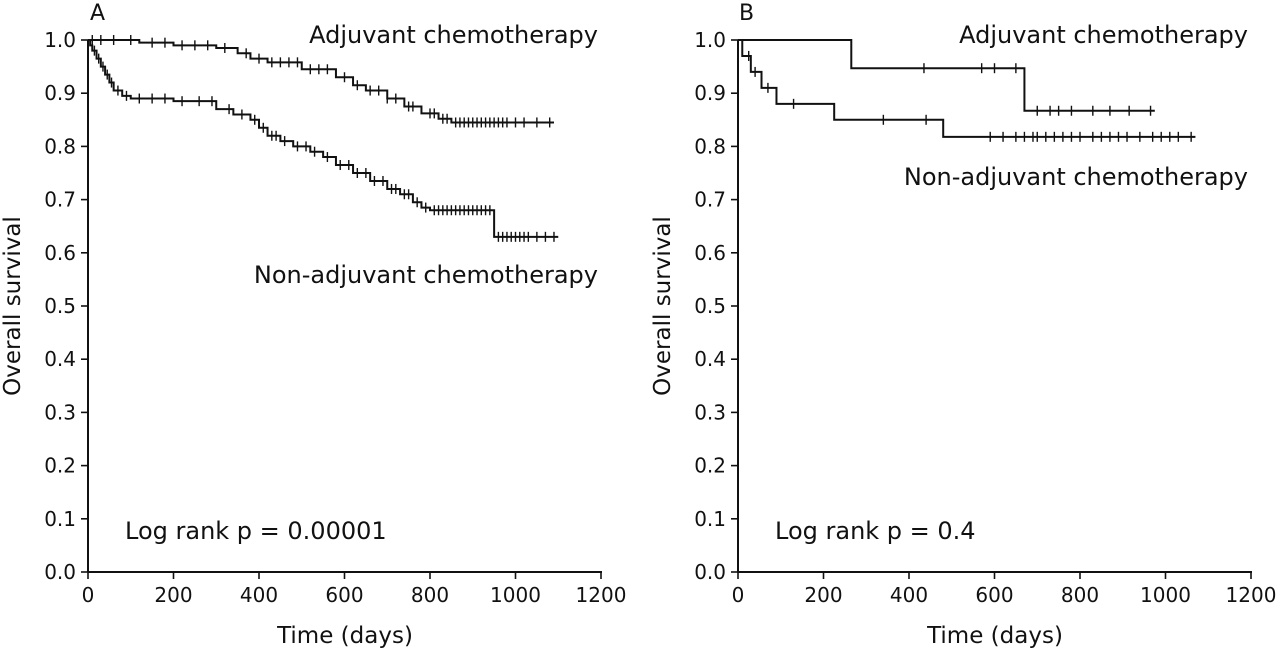  I want to click on panel-b-non-adjuvant-curve, so click(967, 88).